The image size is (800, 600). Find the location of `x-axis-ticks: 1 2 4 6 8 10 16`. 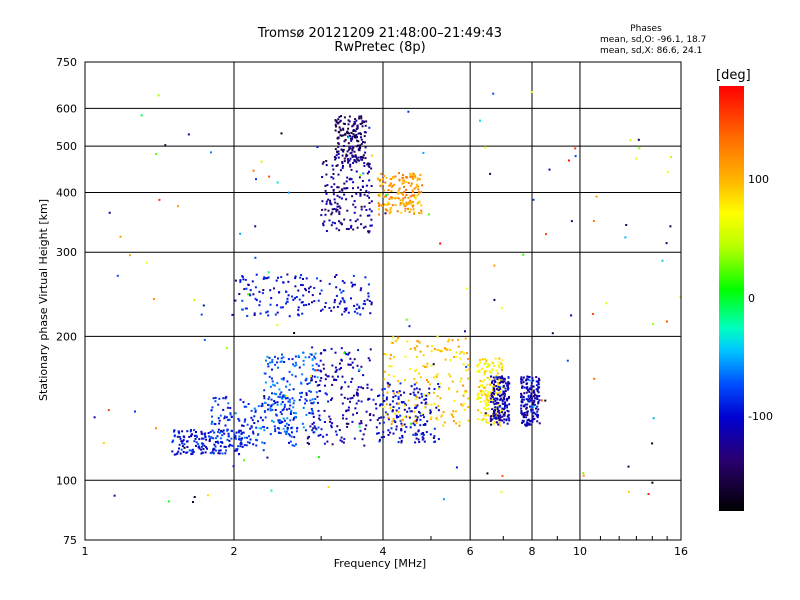

x-axis-ticks: 1 2 4 6 8 10 16 is located at coordinates (385, 547).